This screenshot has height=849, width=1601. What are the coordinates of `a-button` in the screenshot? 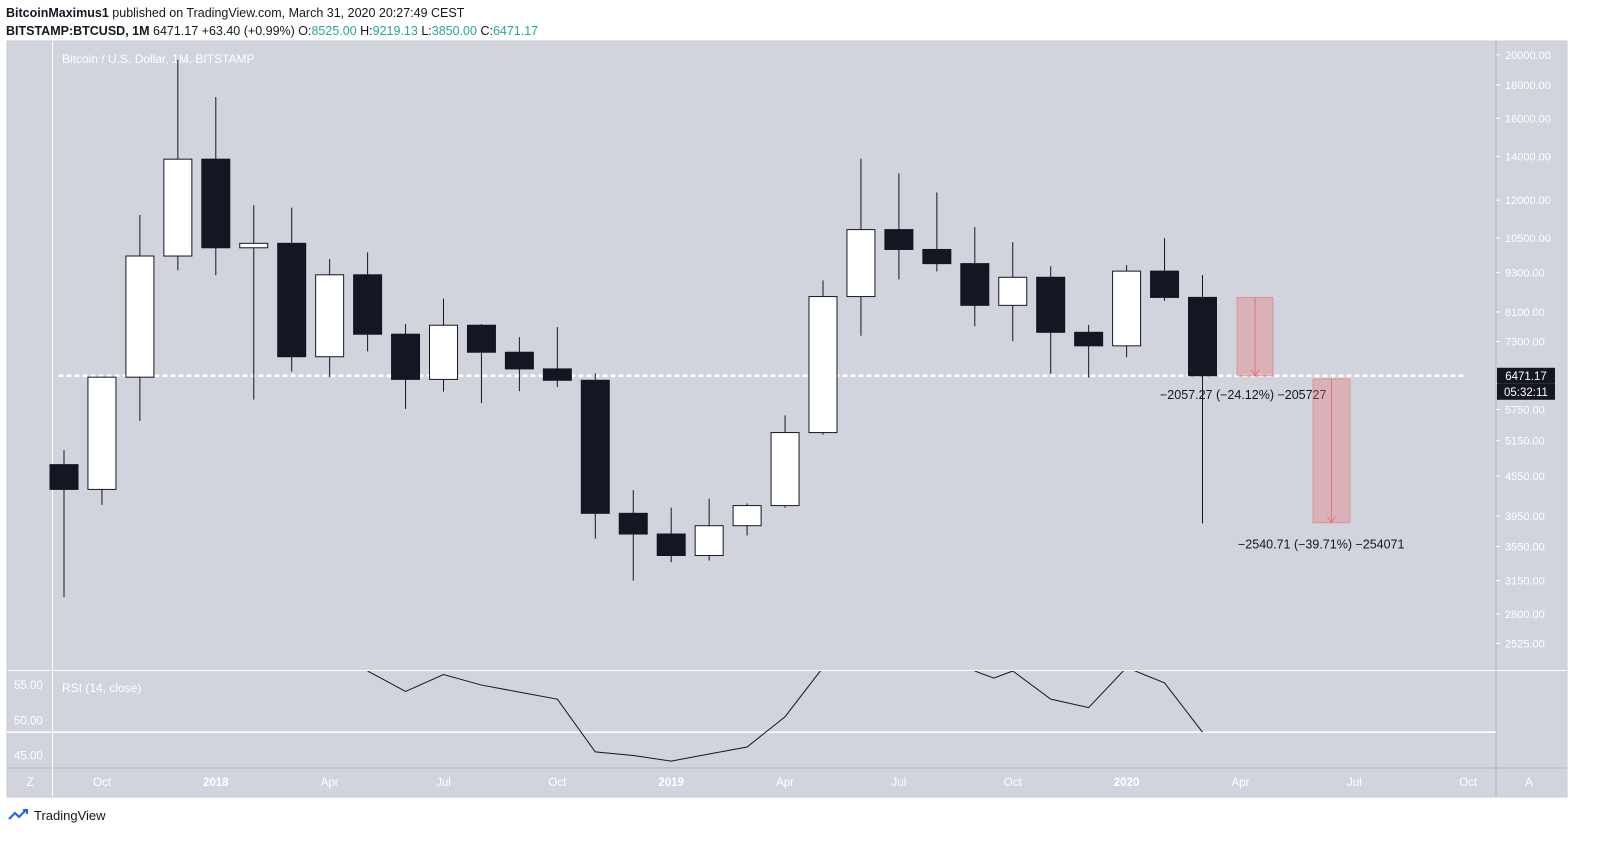 It's located at (1529, 782).